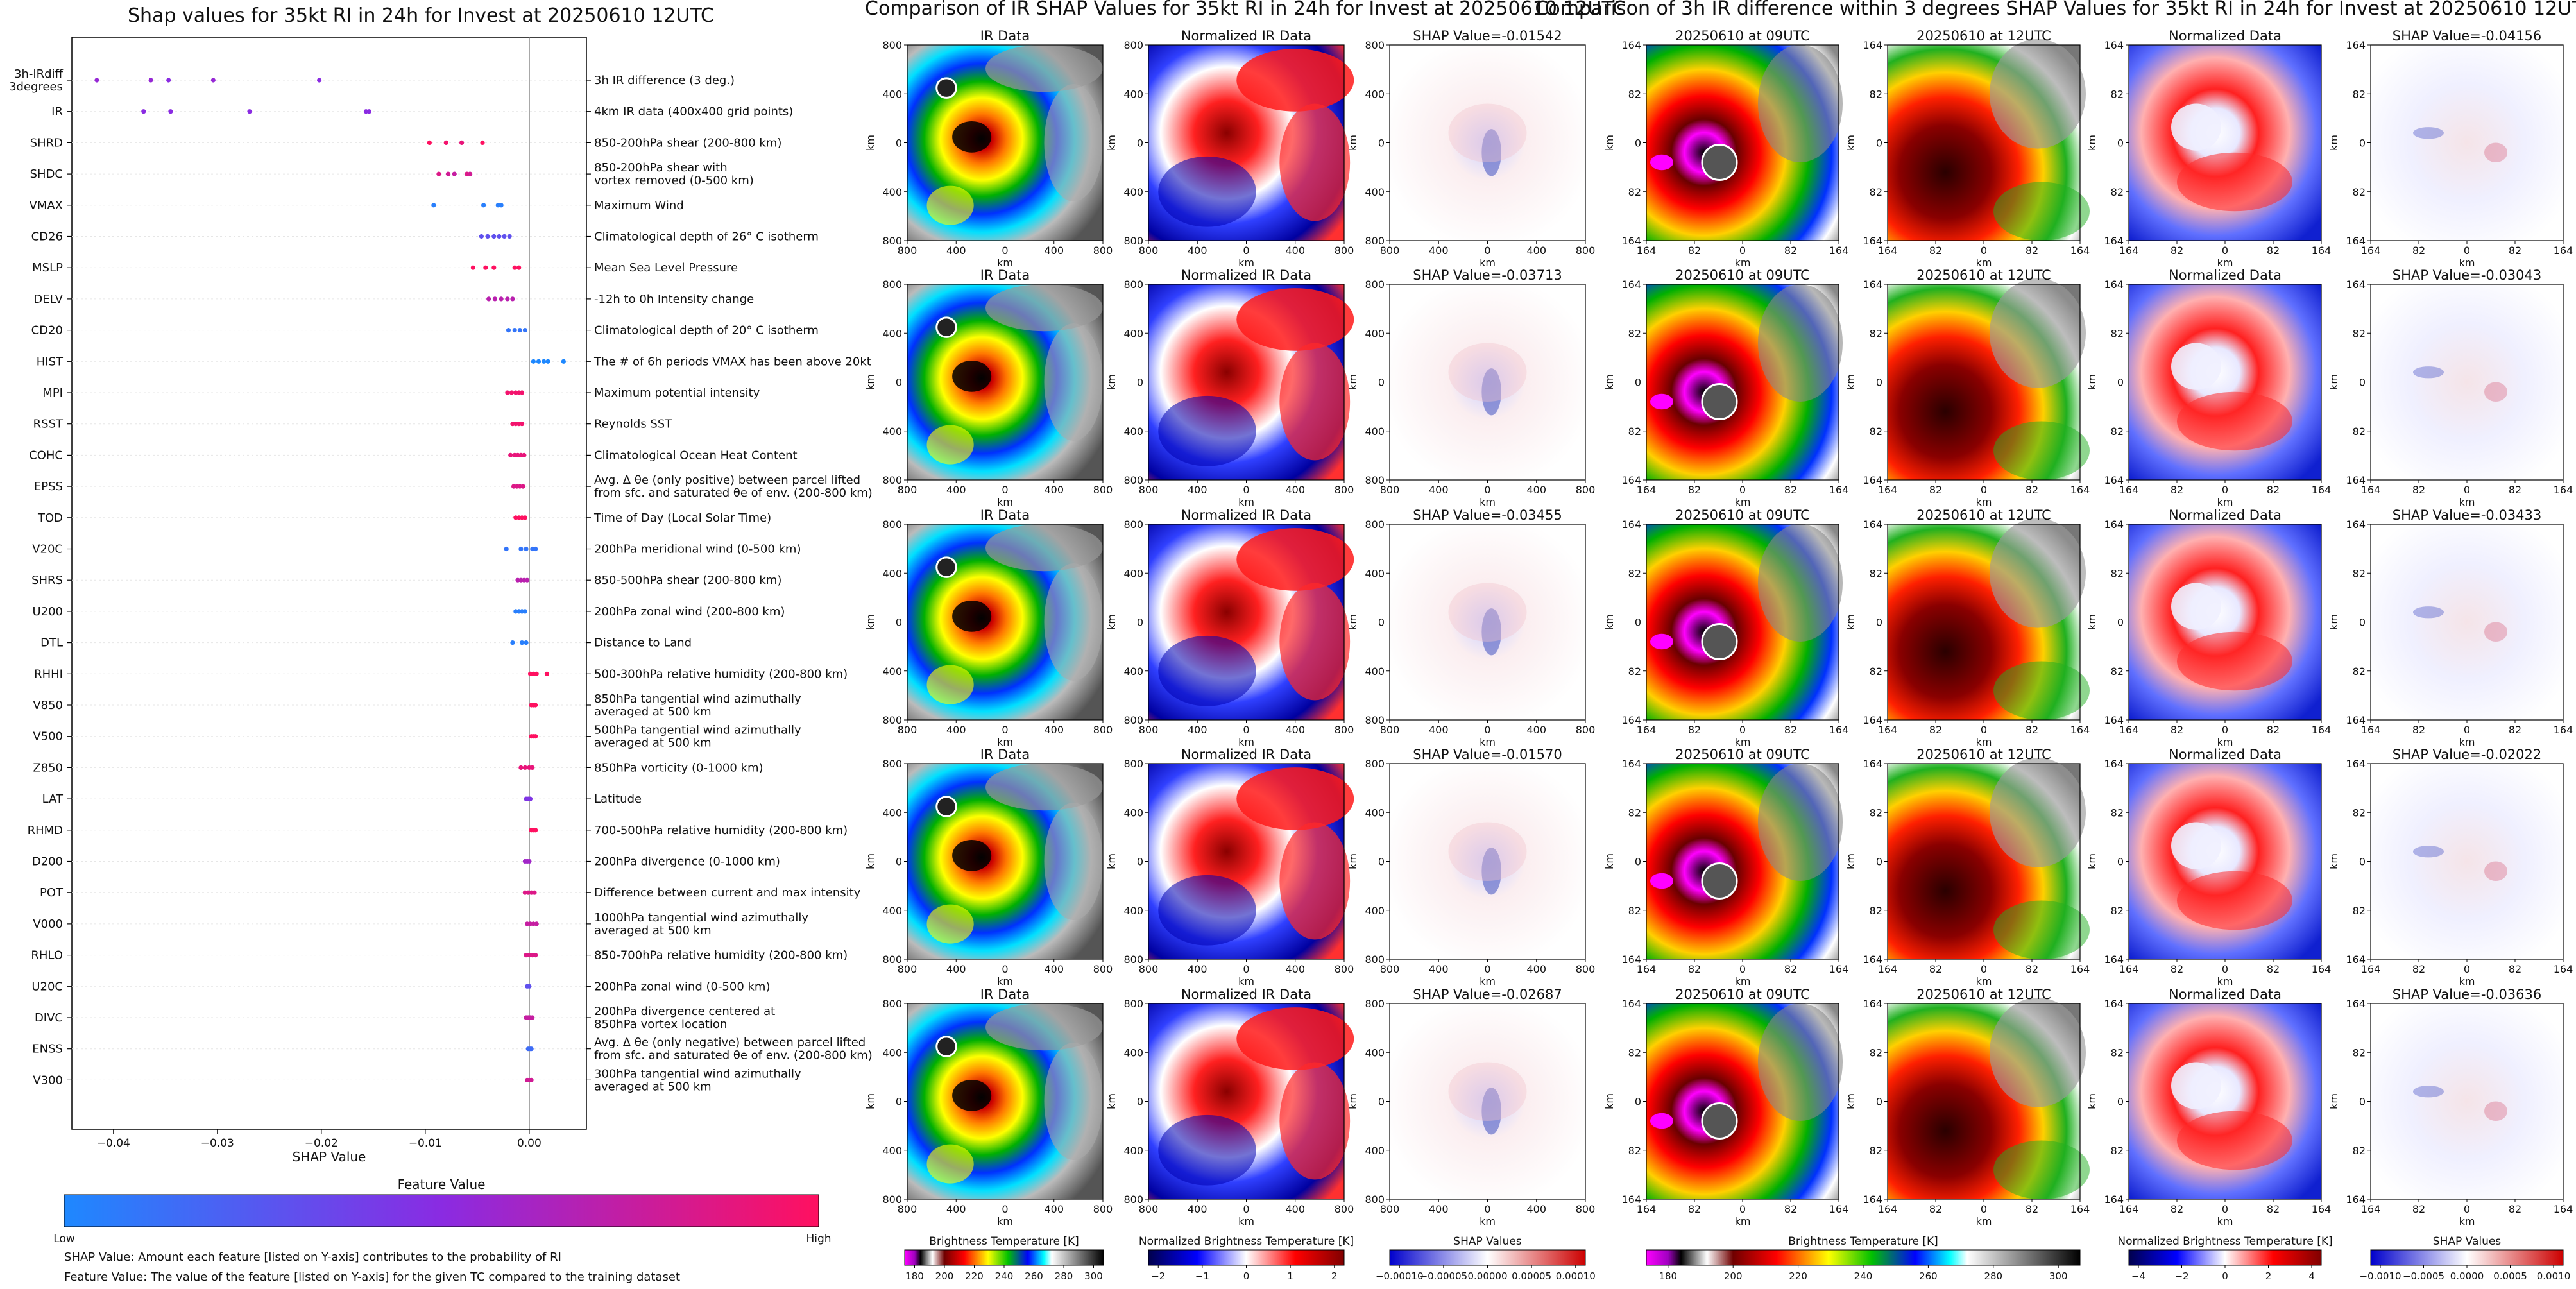  Describe the element at coordinates (1093, 1276) in the screenshot. I see `colorbar-tick-label: 300` at that location.